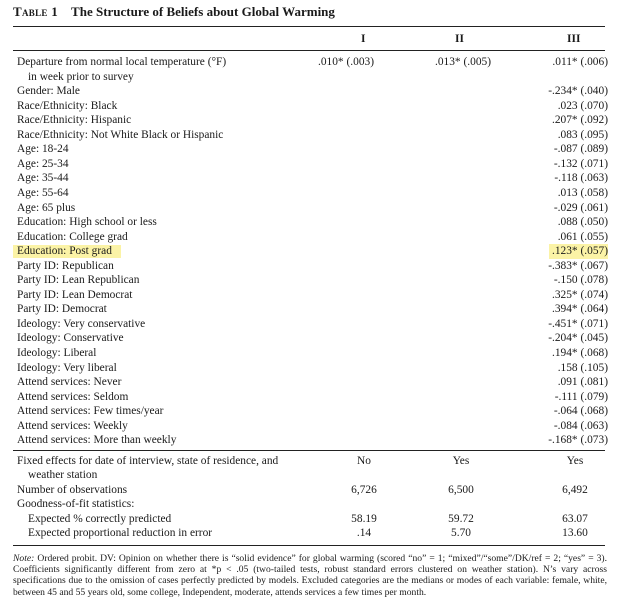 Image resolution: width=617 pixels, height=612 pixels. I want to click on row-label: Attend services: Weekly, so click(72, 425).